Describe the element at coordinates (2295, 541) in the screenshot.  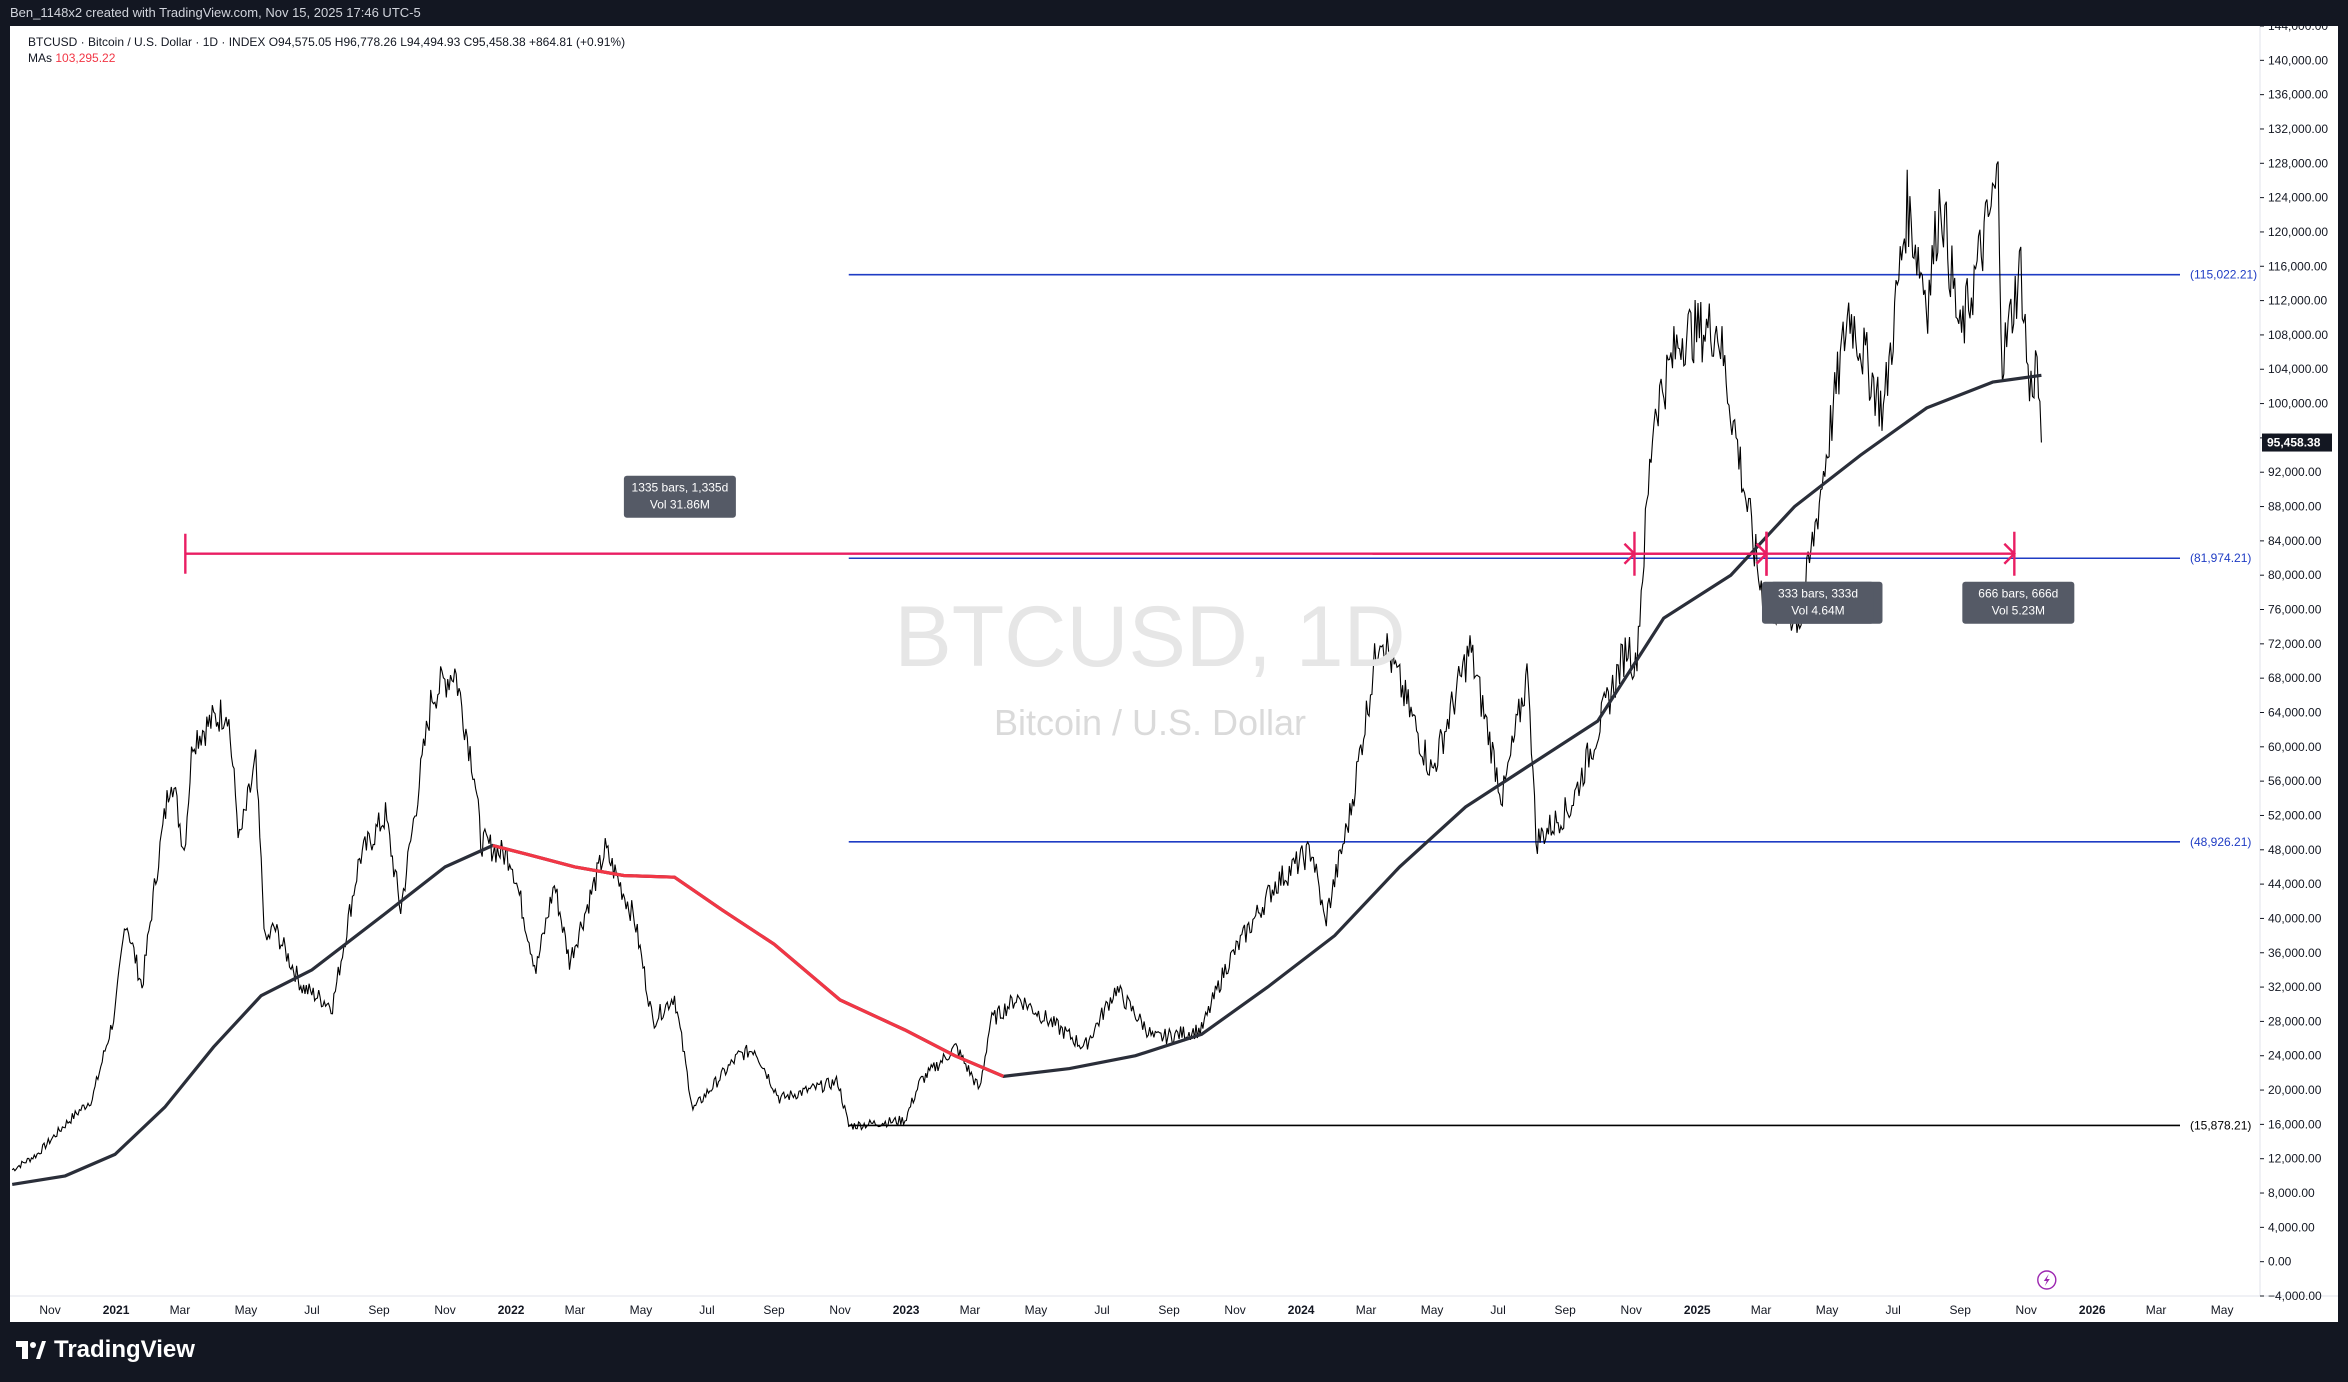
I see `y-tick-label: 84,000.00` at that location.